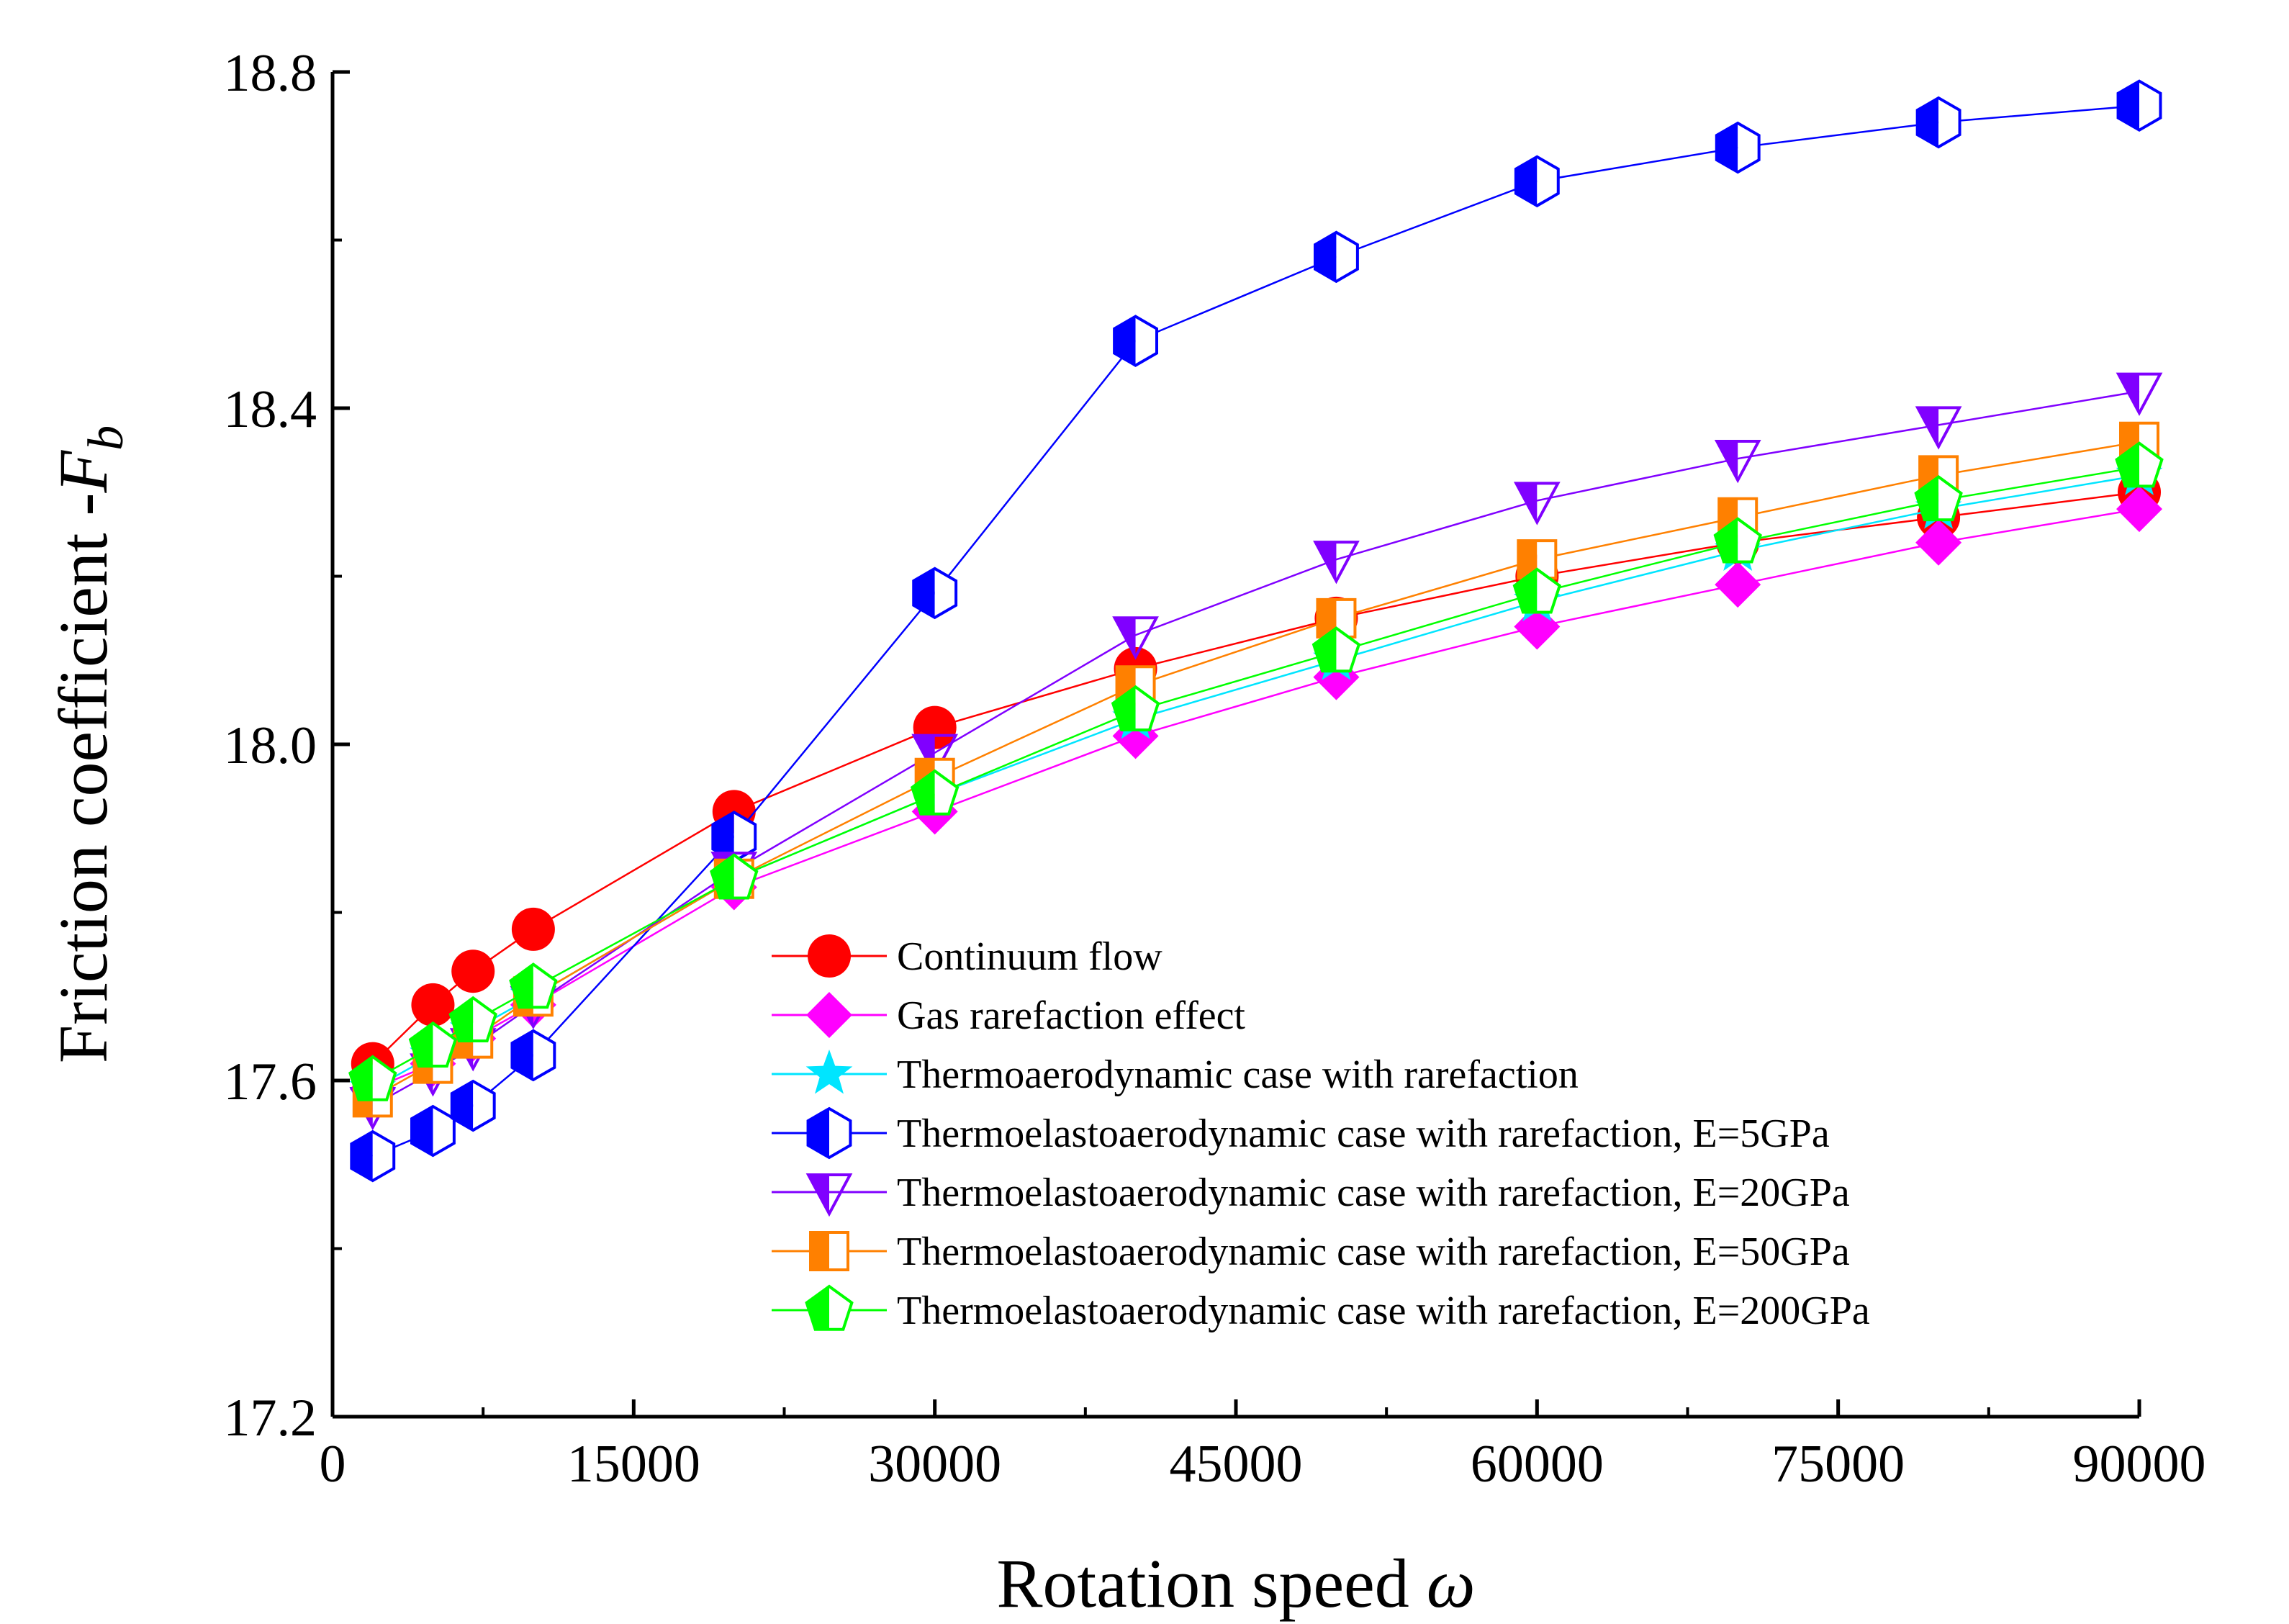 The height and width of the screenshot is (1624, 2289). I want to click on x-tick-label: 0, so click(333, 1464).